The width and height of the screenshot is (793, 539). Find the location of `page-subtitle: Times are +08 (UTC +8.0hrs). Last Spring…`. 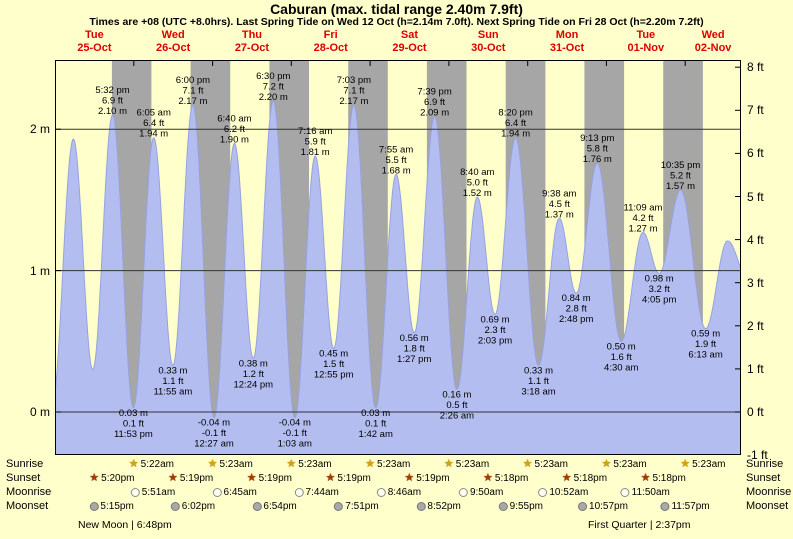

page-subtitle: Times are +08 (UTC +8.0hrs). Last Spring… is located at coordinates (396, 22).